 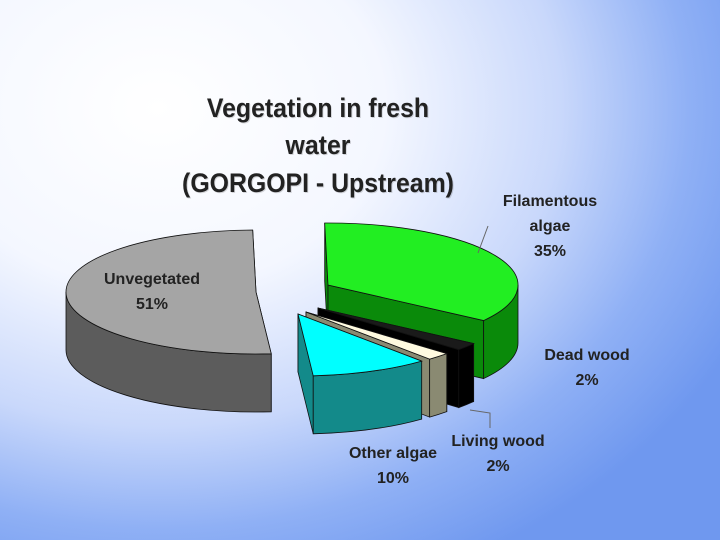 I want to click on slice-name: Living wood, so click(x=497, y=441).